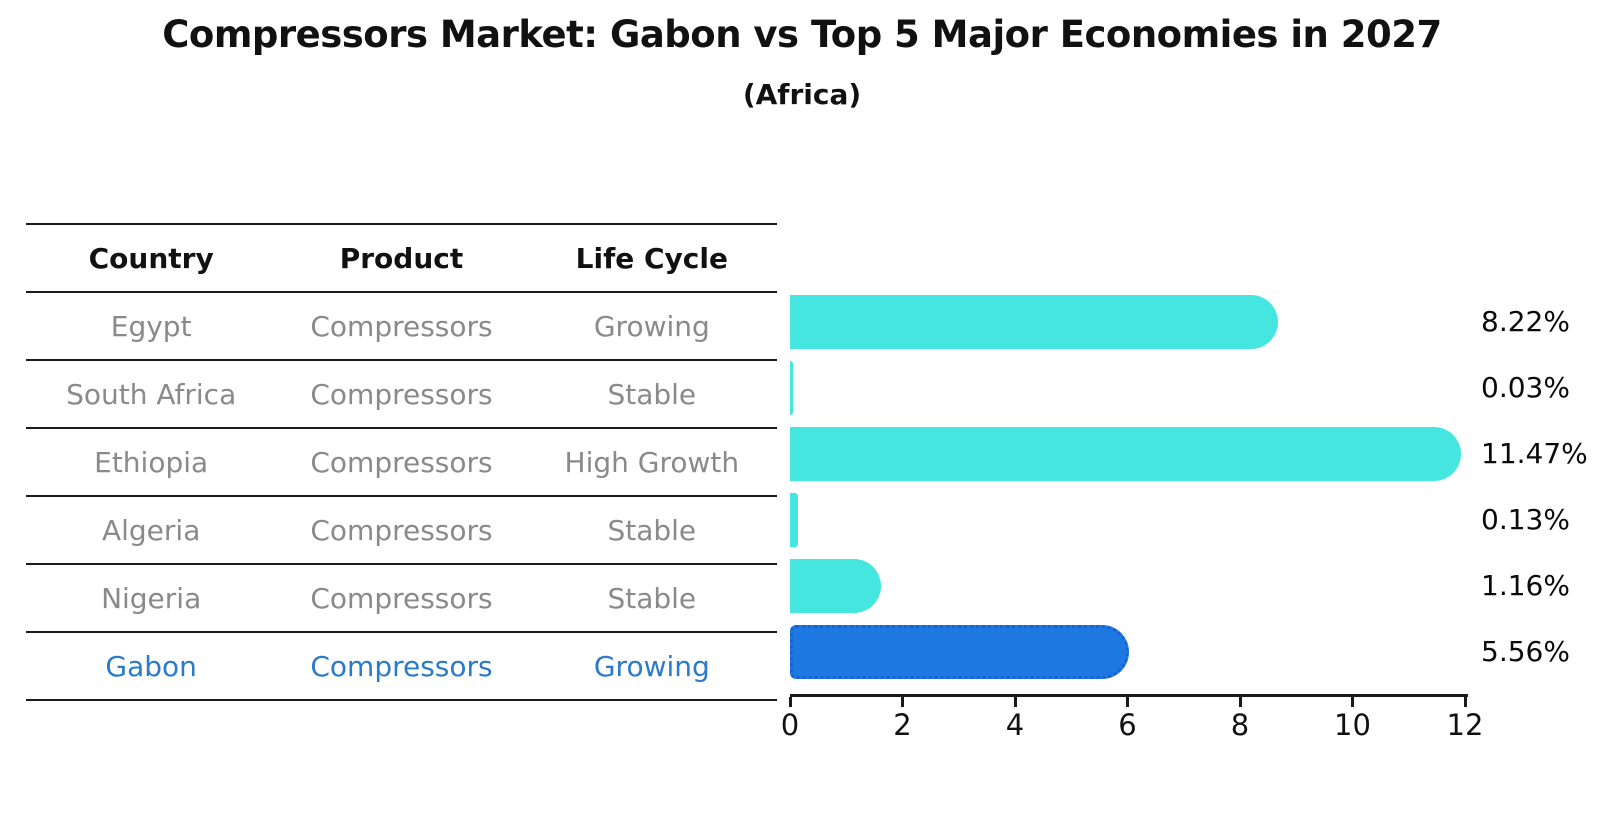  I want to click on value-label-algeria: 0.13%, so click(1525, 519).